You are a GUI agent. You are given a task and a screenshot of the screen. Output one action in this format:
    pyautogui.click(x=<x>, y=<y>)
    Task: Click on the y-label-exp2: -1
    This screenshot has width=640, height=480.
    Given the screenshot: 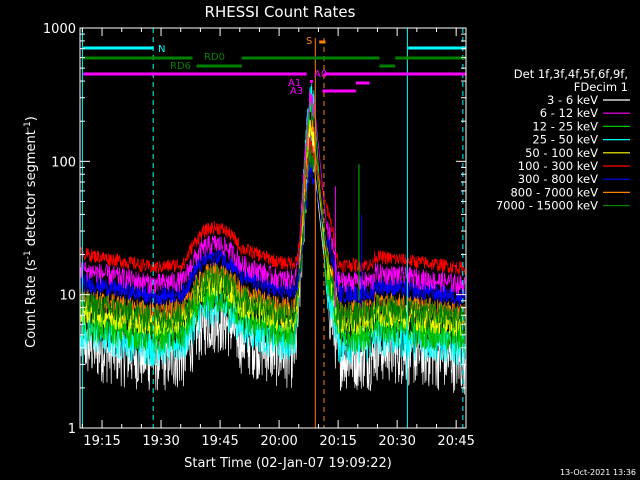 What is the action you would take?
    pyautogui.click(x=28, y=125)
    